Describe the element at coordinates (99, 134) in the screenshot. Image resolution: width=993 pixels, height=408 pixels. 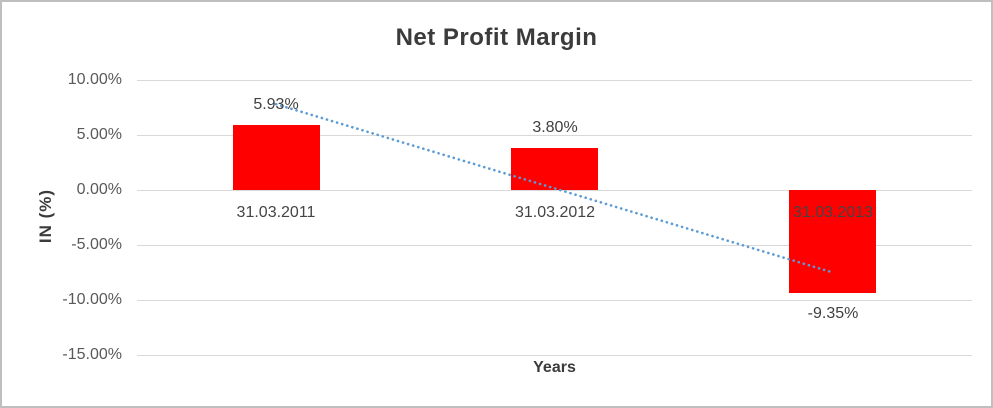
I see `y-tick-label: 5.00%` at that location.